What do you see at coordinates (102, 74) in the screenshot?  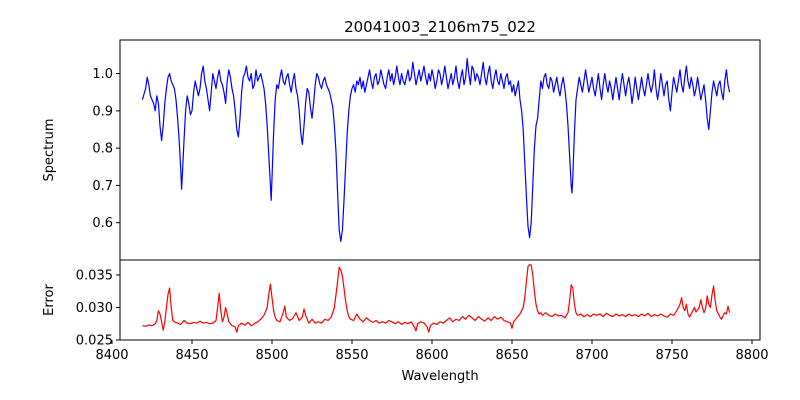 I see `spectrum-y-tick-label: 1.0` at bounding box center [102, 74].